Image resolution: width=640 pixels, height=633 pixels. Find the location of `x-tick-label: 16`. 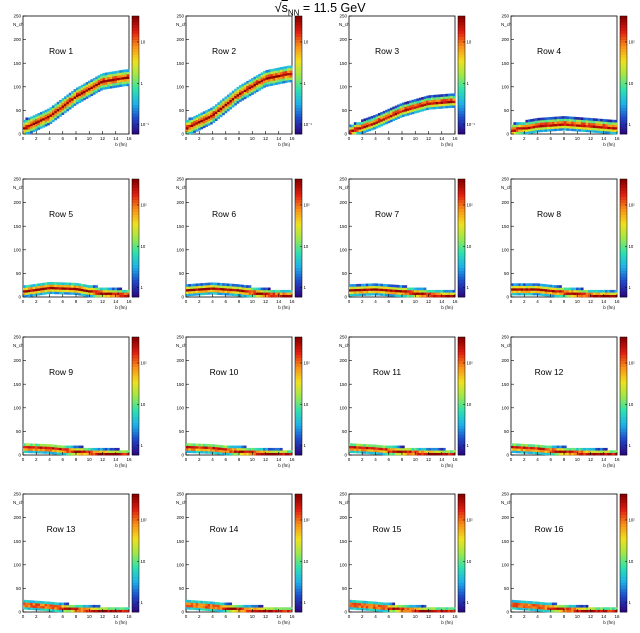

x-tick-label: 16 is located at coordinates (617, 459).